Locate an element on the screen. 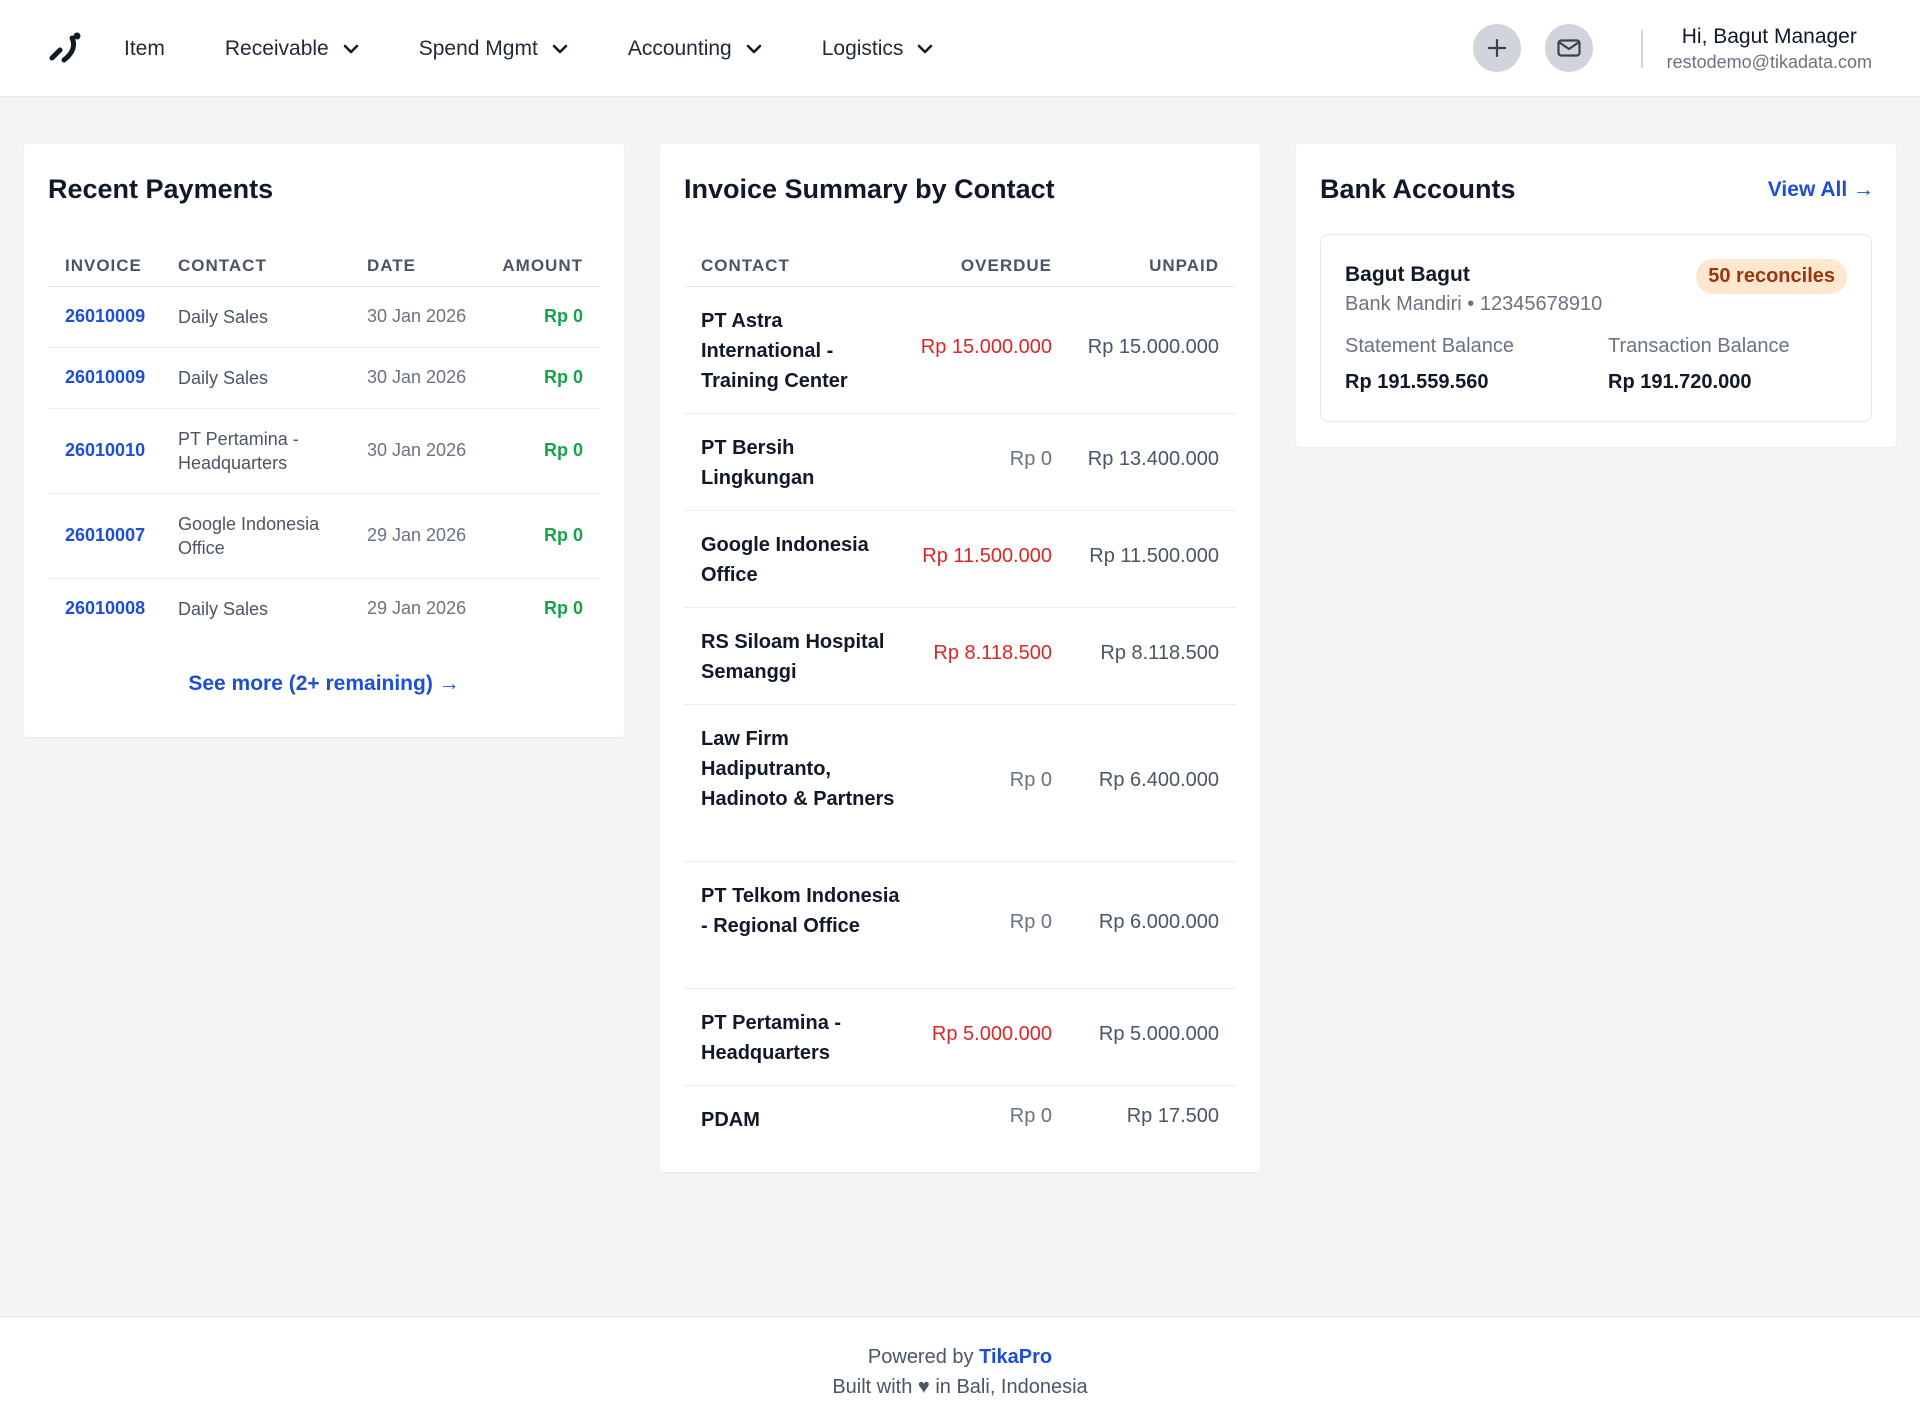 Image resolution: width=1920 pixels, height=1425 pixels. overdue-amount: Rp 11.500.000 is located at coordinates (987, 556).